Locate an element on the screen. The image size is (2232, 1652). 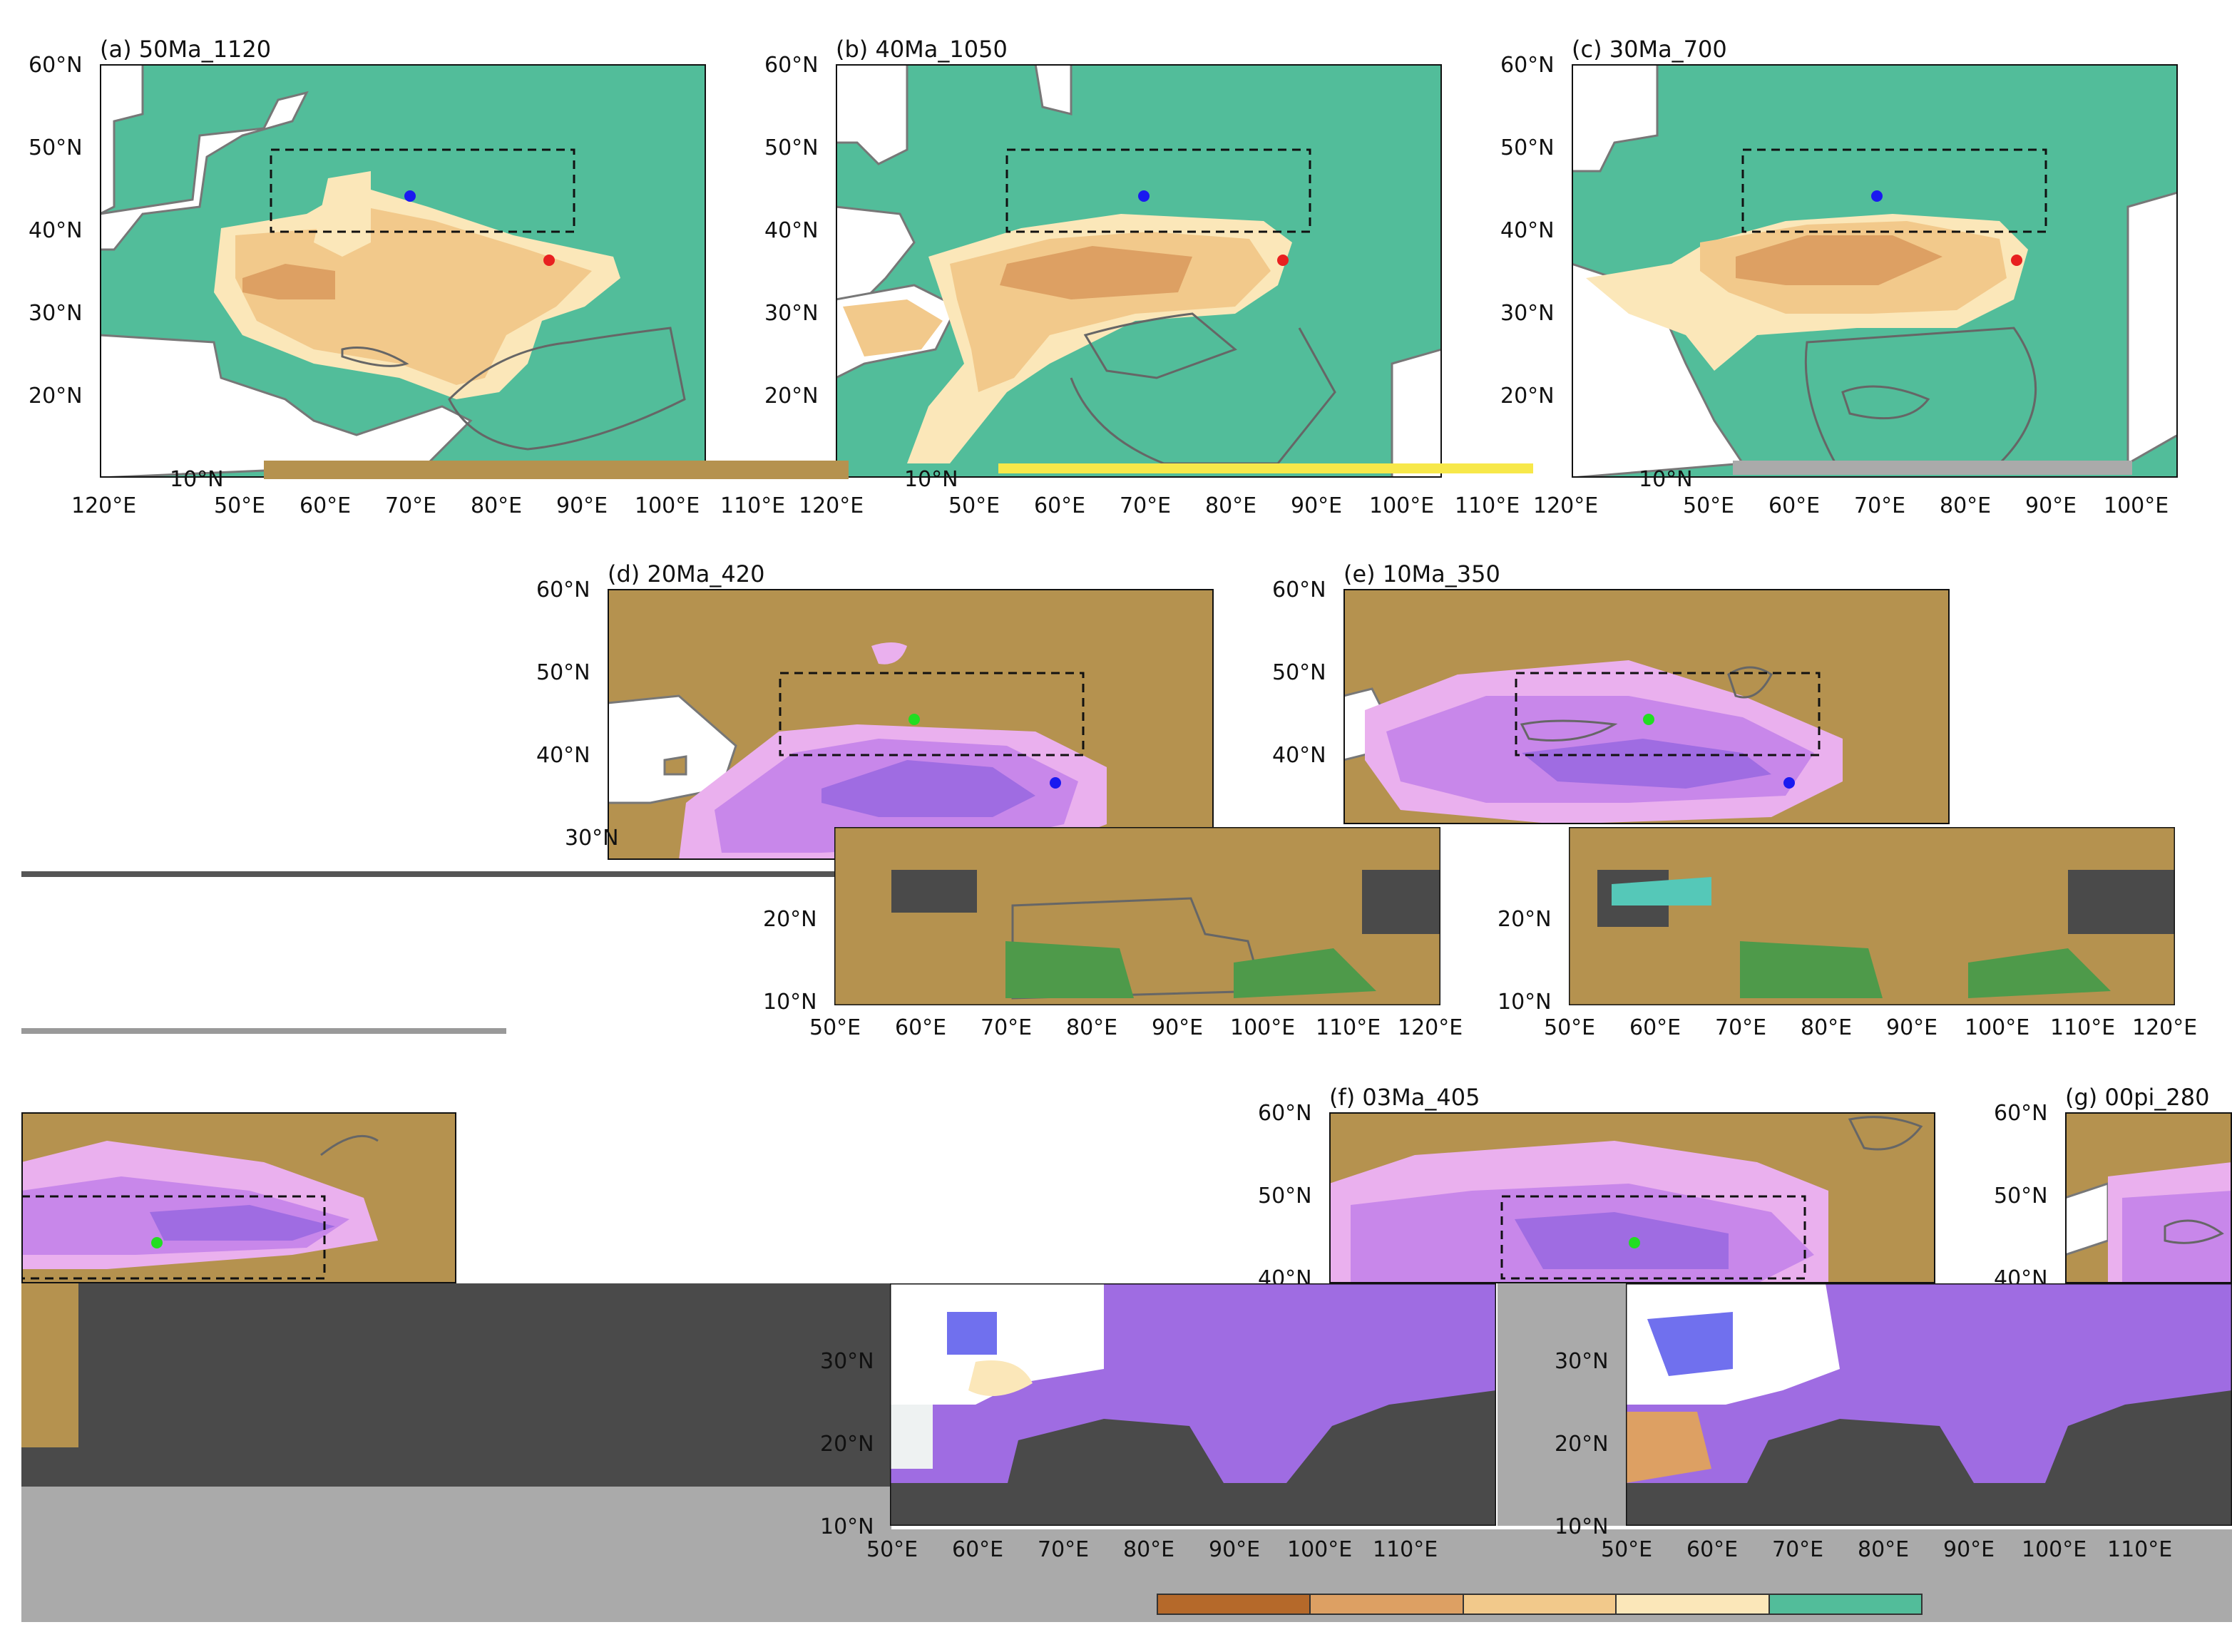
panel-g is located at coordinates (2148, 1197).